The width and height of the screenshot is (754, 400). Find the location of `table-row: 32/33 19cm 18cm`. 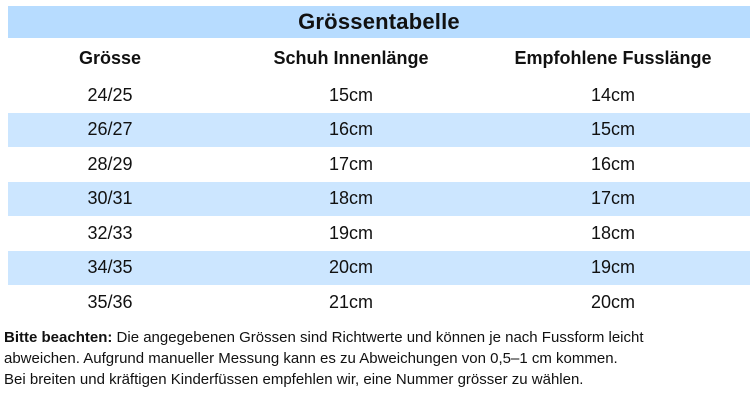

table-row: 32/33 19cm 18cm is located at coordinates (379, 233).